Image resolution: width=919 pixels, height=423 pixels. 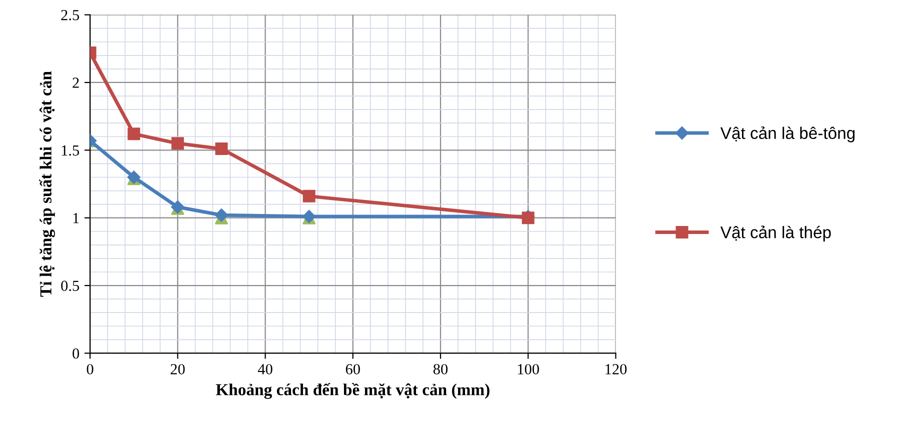 I want to click on y-tick-label: 1, so click(x=76, y=218).